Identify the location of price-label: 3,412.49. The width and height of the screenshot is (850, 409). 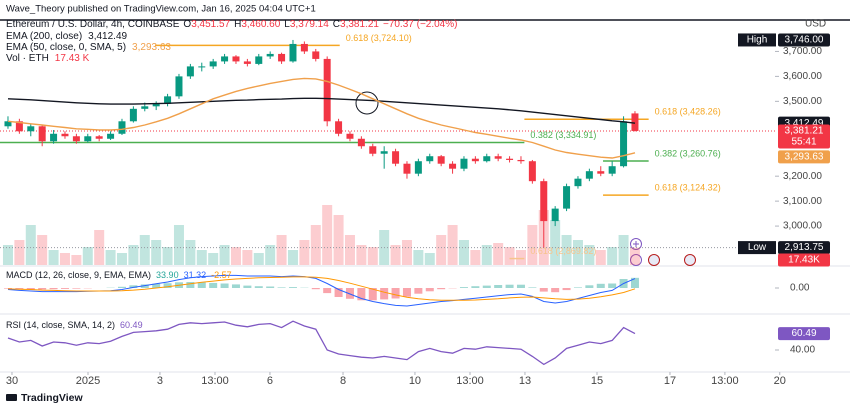
(804, 123).